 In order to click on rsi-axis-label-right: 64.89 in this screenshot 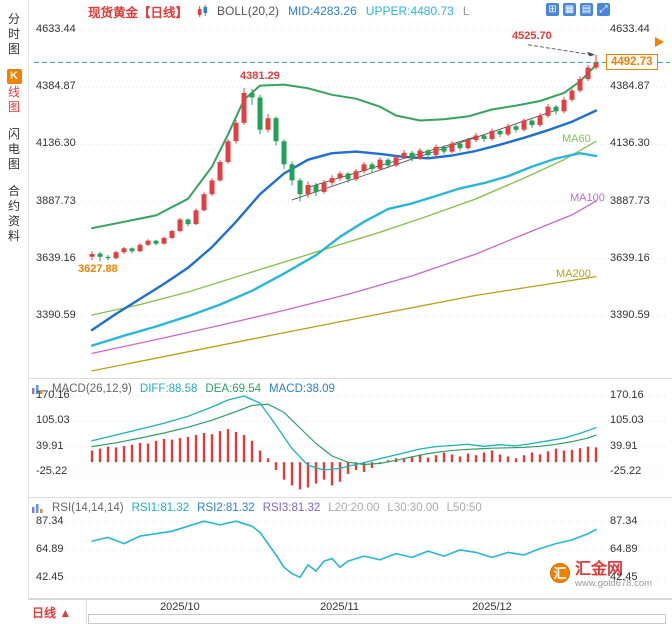, I will do `click(624, 549)`.